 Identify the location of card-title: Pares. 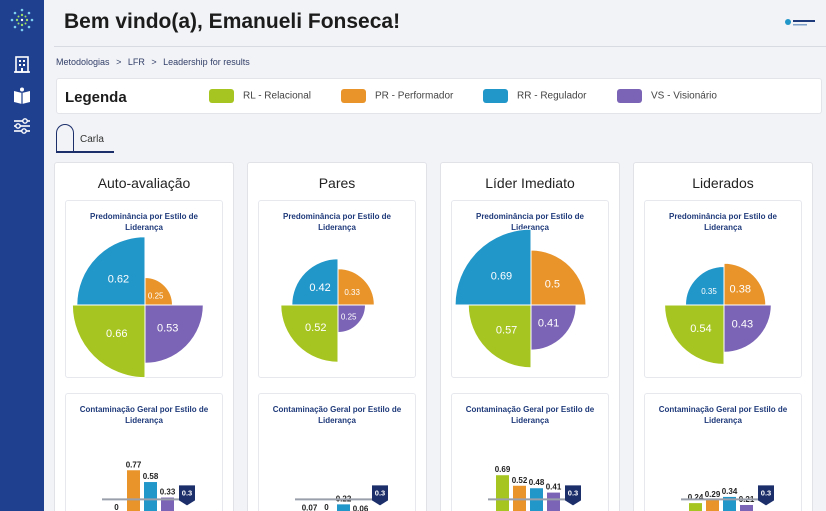
(337, 183).